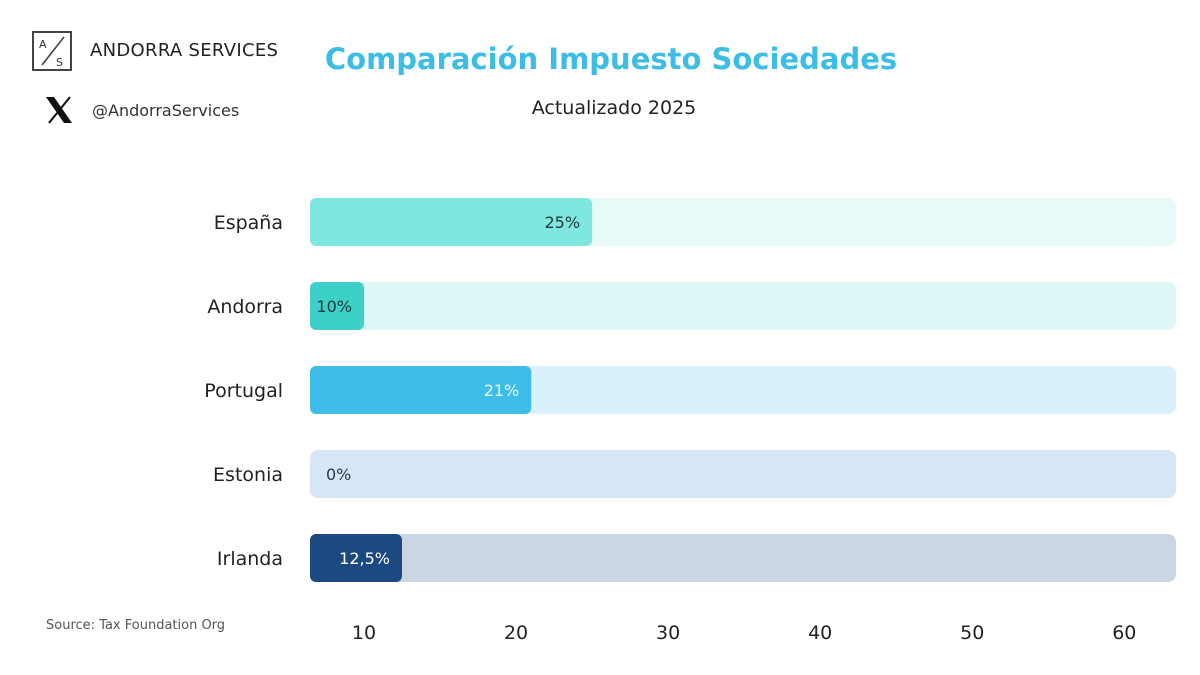 The height and width of the screenshot is (675, 1200). Describe the element at coordinates (820, 633) in the screenshot. I see `x-tick-label: 40` at that location.